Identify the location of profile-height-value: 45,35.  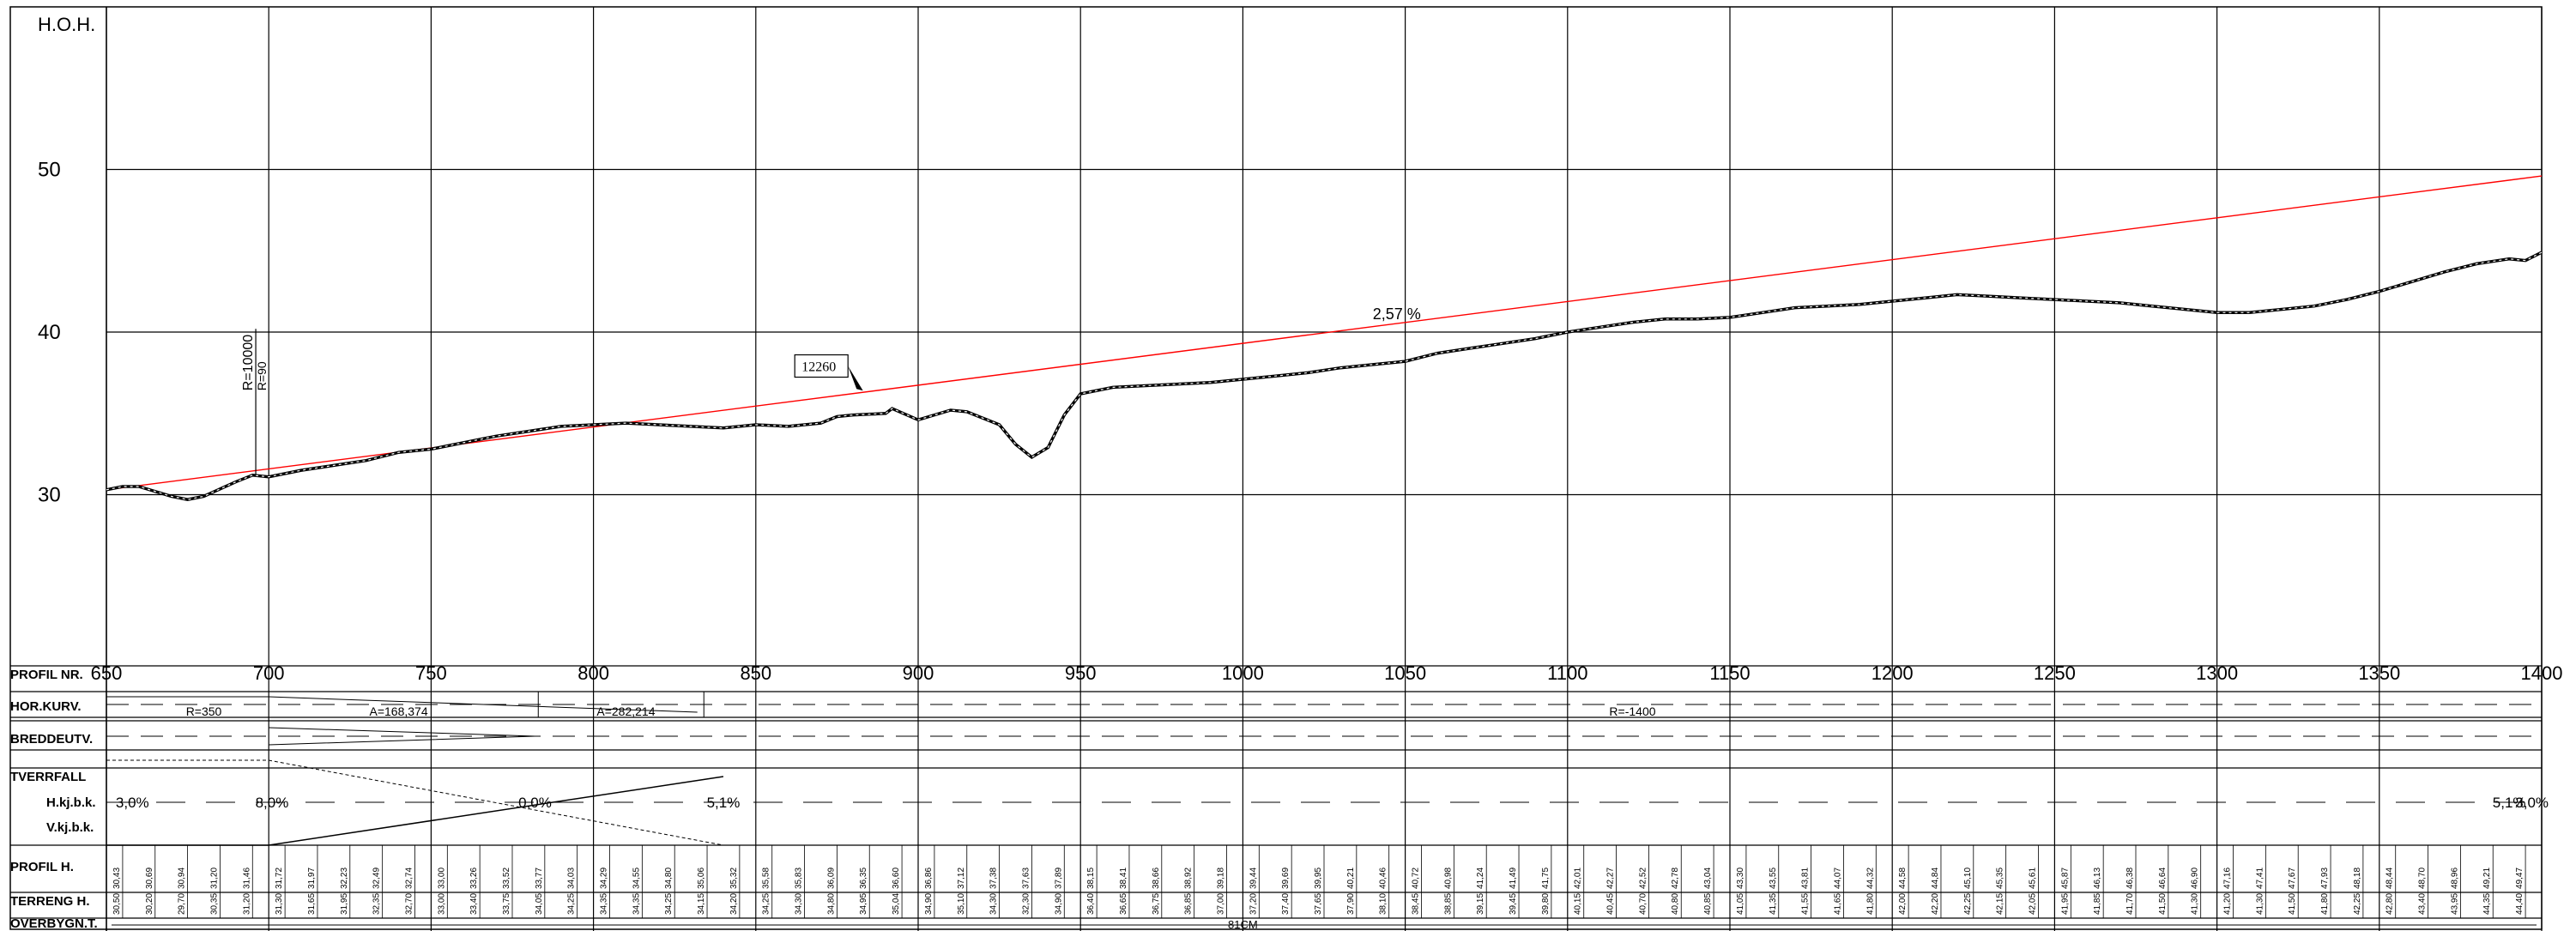
(2000, 878).